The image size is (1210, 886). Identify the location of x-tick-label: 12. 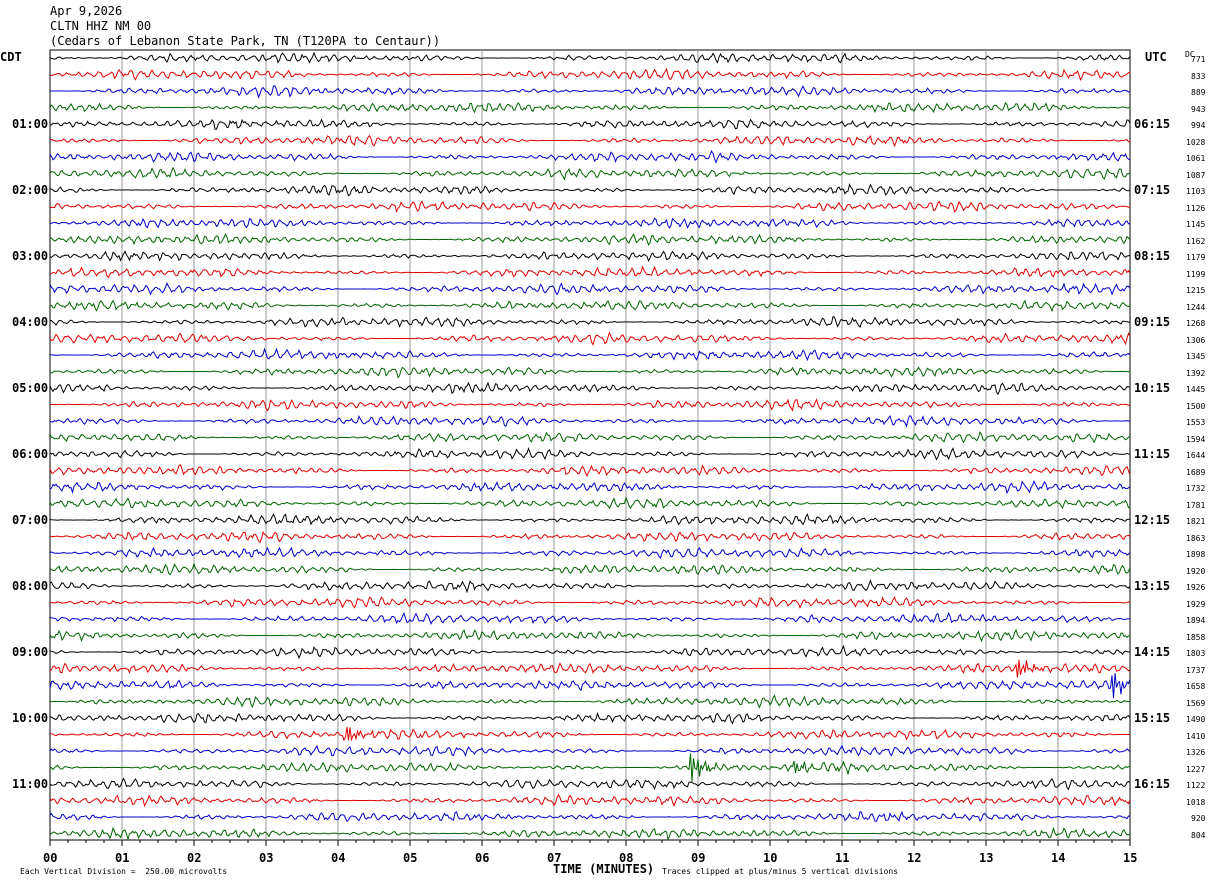
(914, 858).